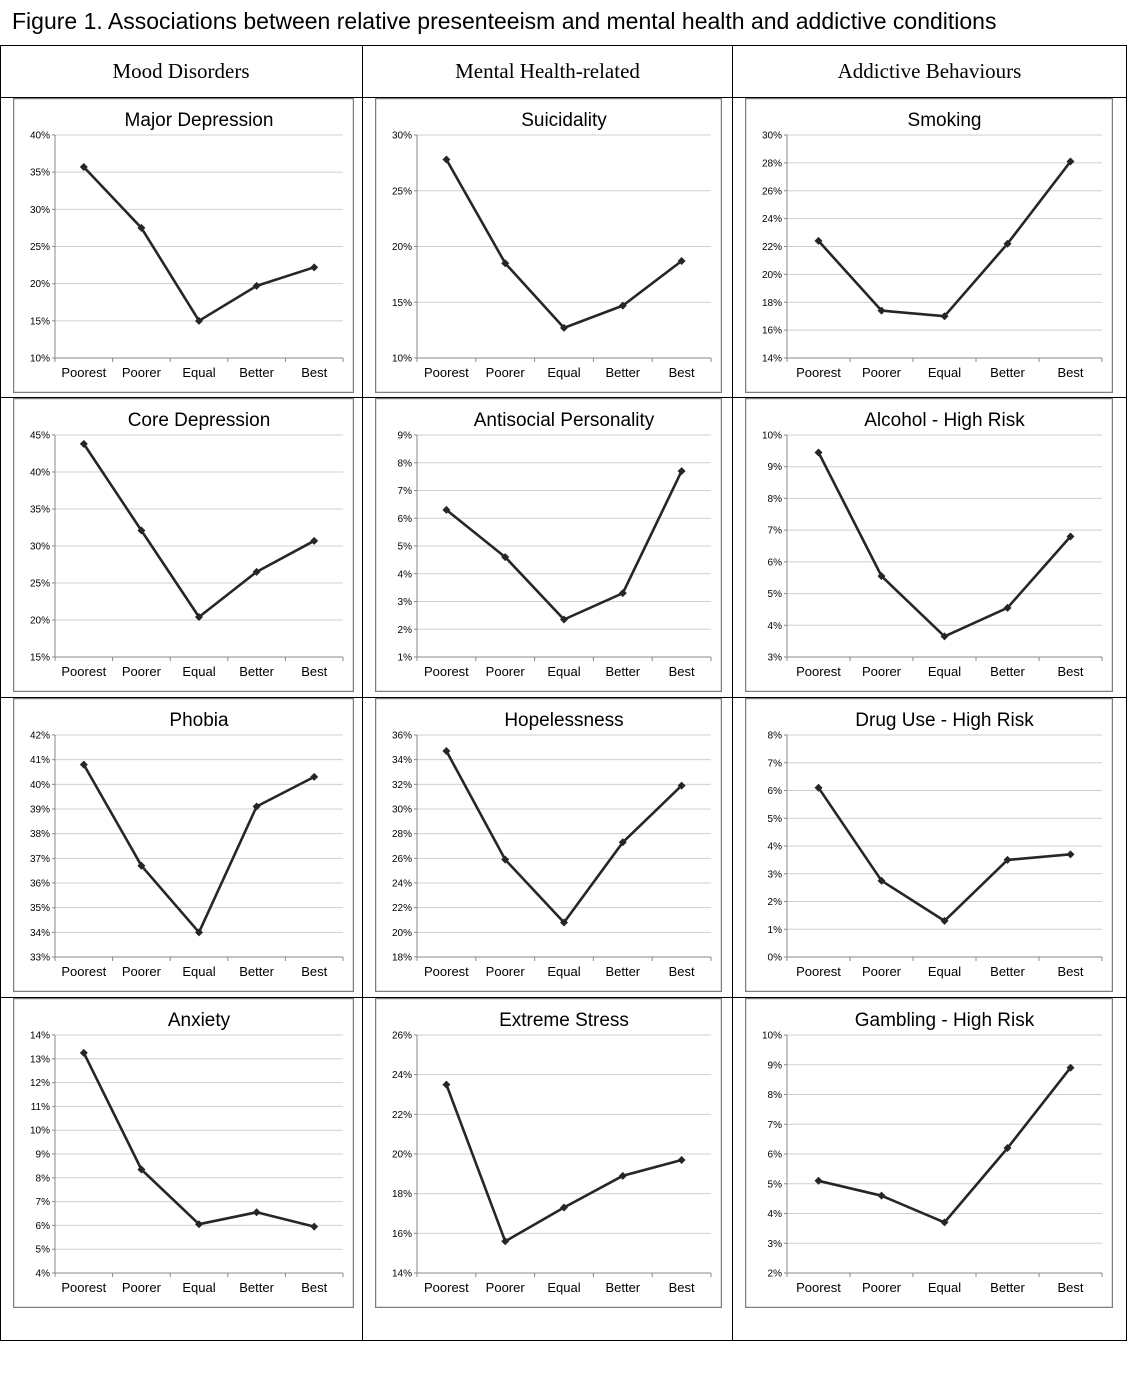 Image resolution: width=1127 pixels, height=1377 pixels. I want to click on chart-title: Hopelessness, so click(563, 720).